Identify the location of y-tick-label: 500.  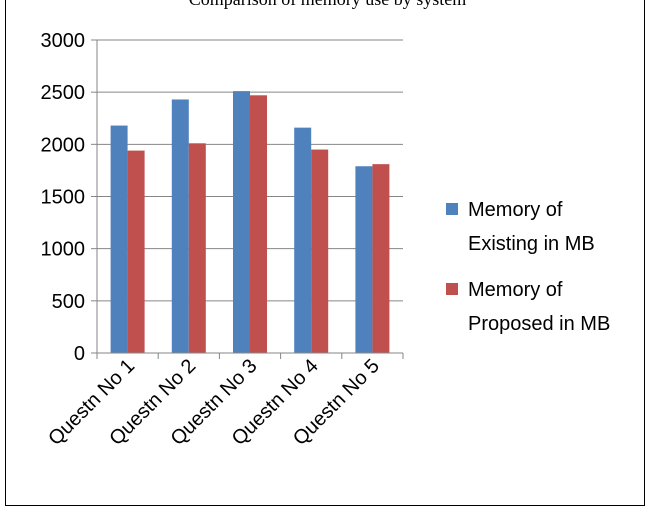
(68, 302).